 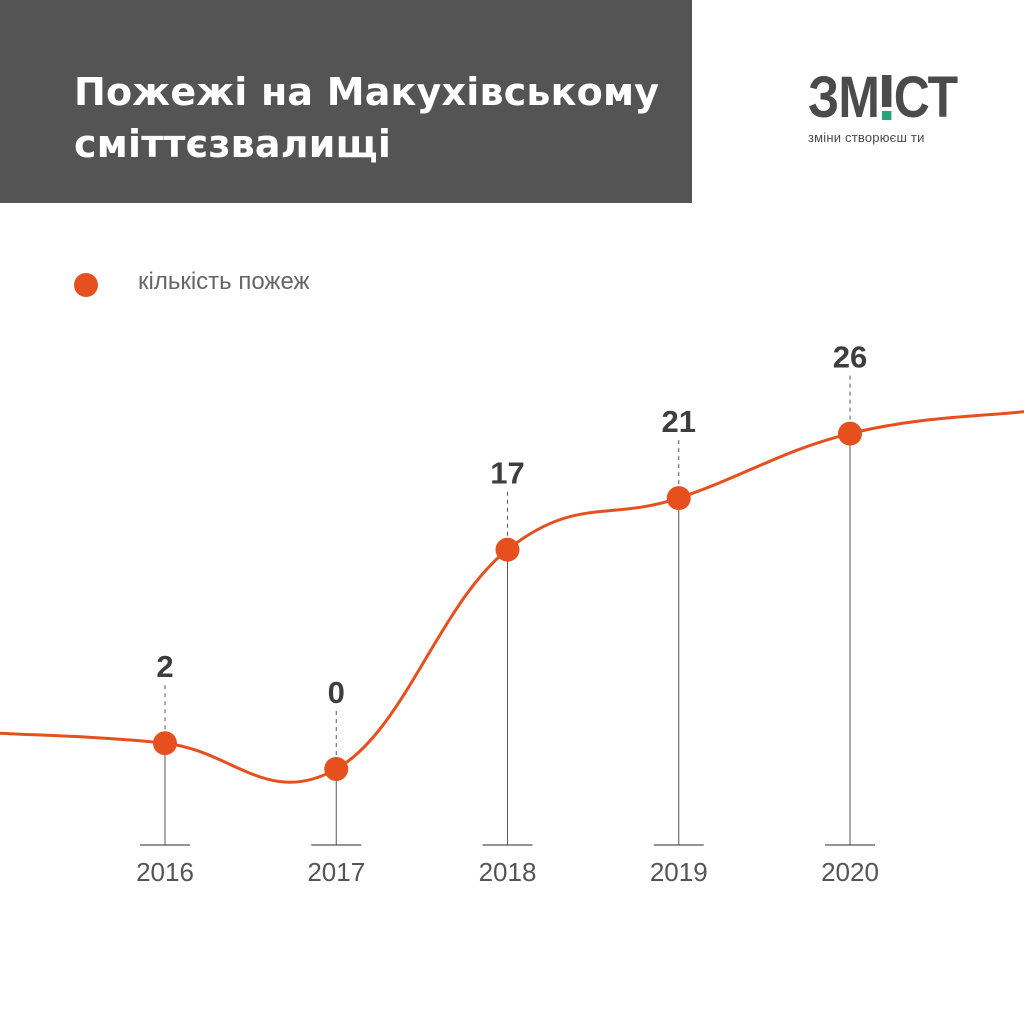 What do you see at coordinates (850, 357) in the screenshot?
I see `data-label: 26` at bounding box center [850, 357].